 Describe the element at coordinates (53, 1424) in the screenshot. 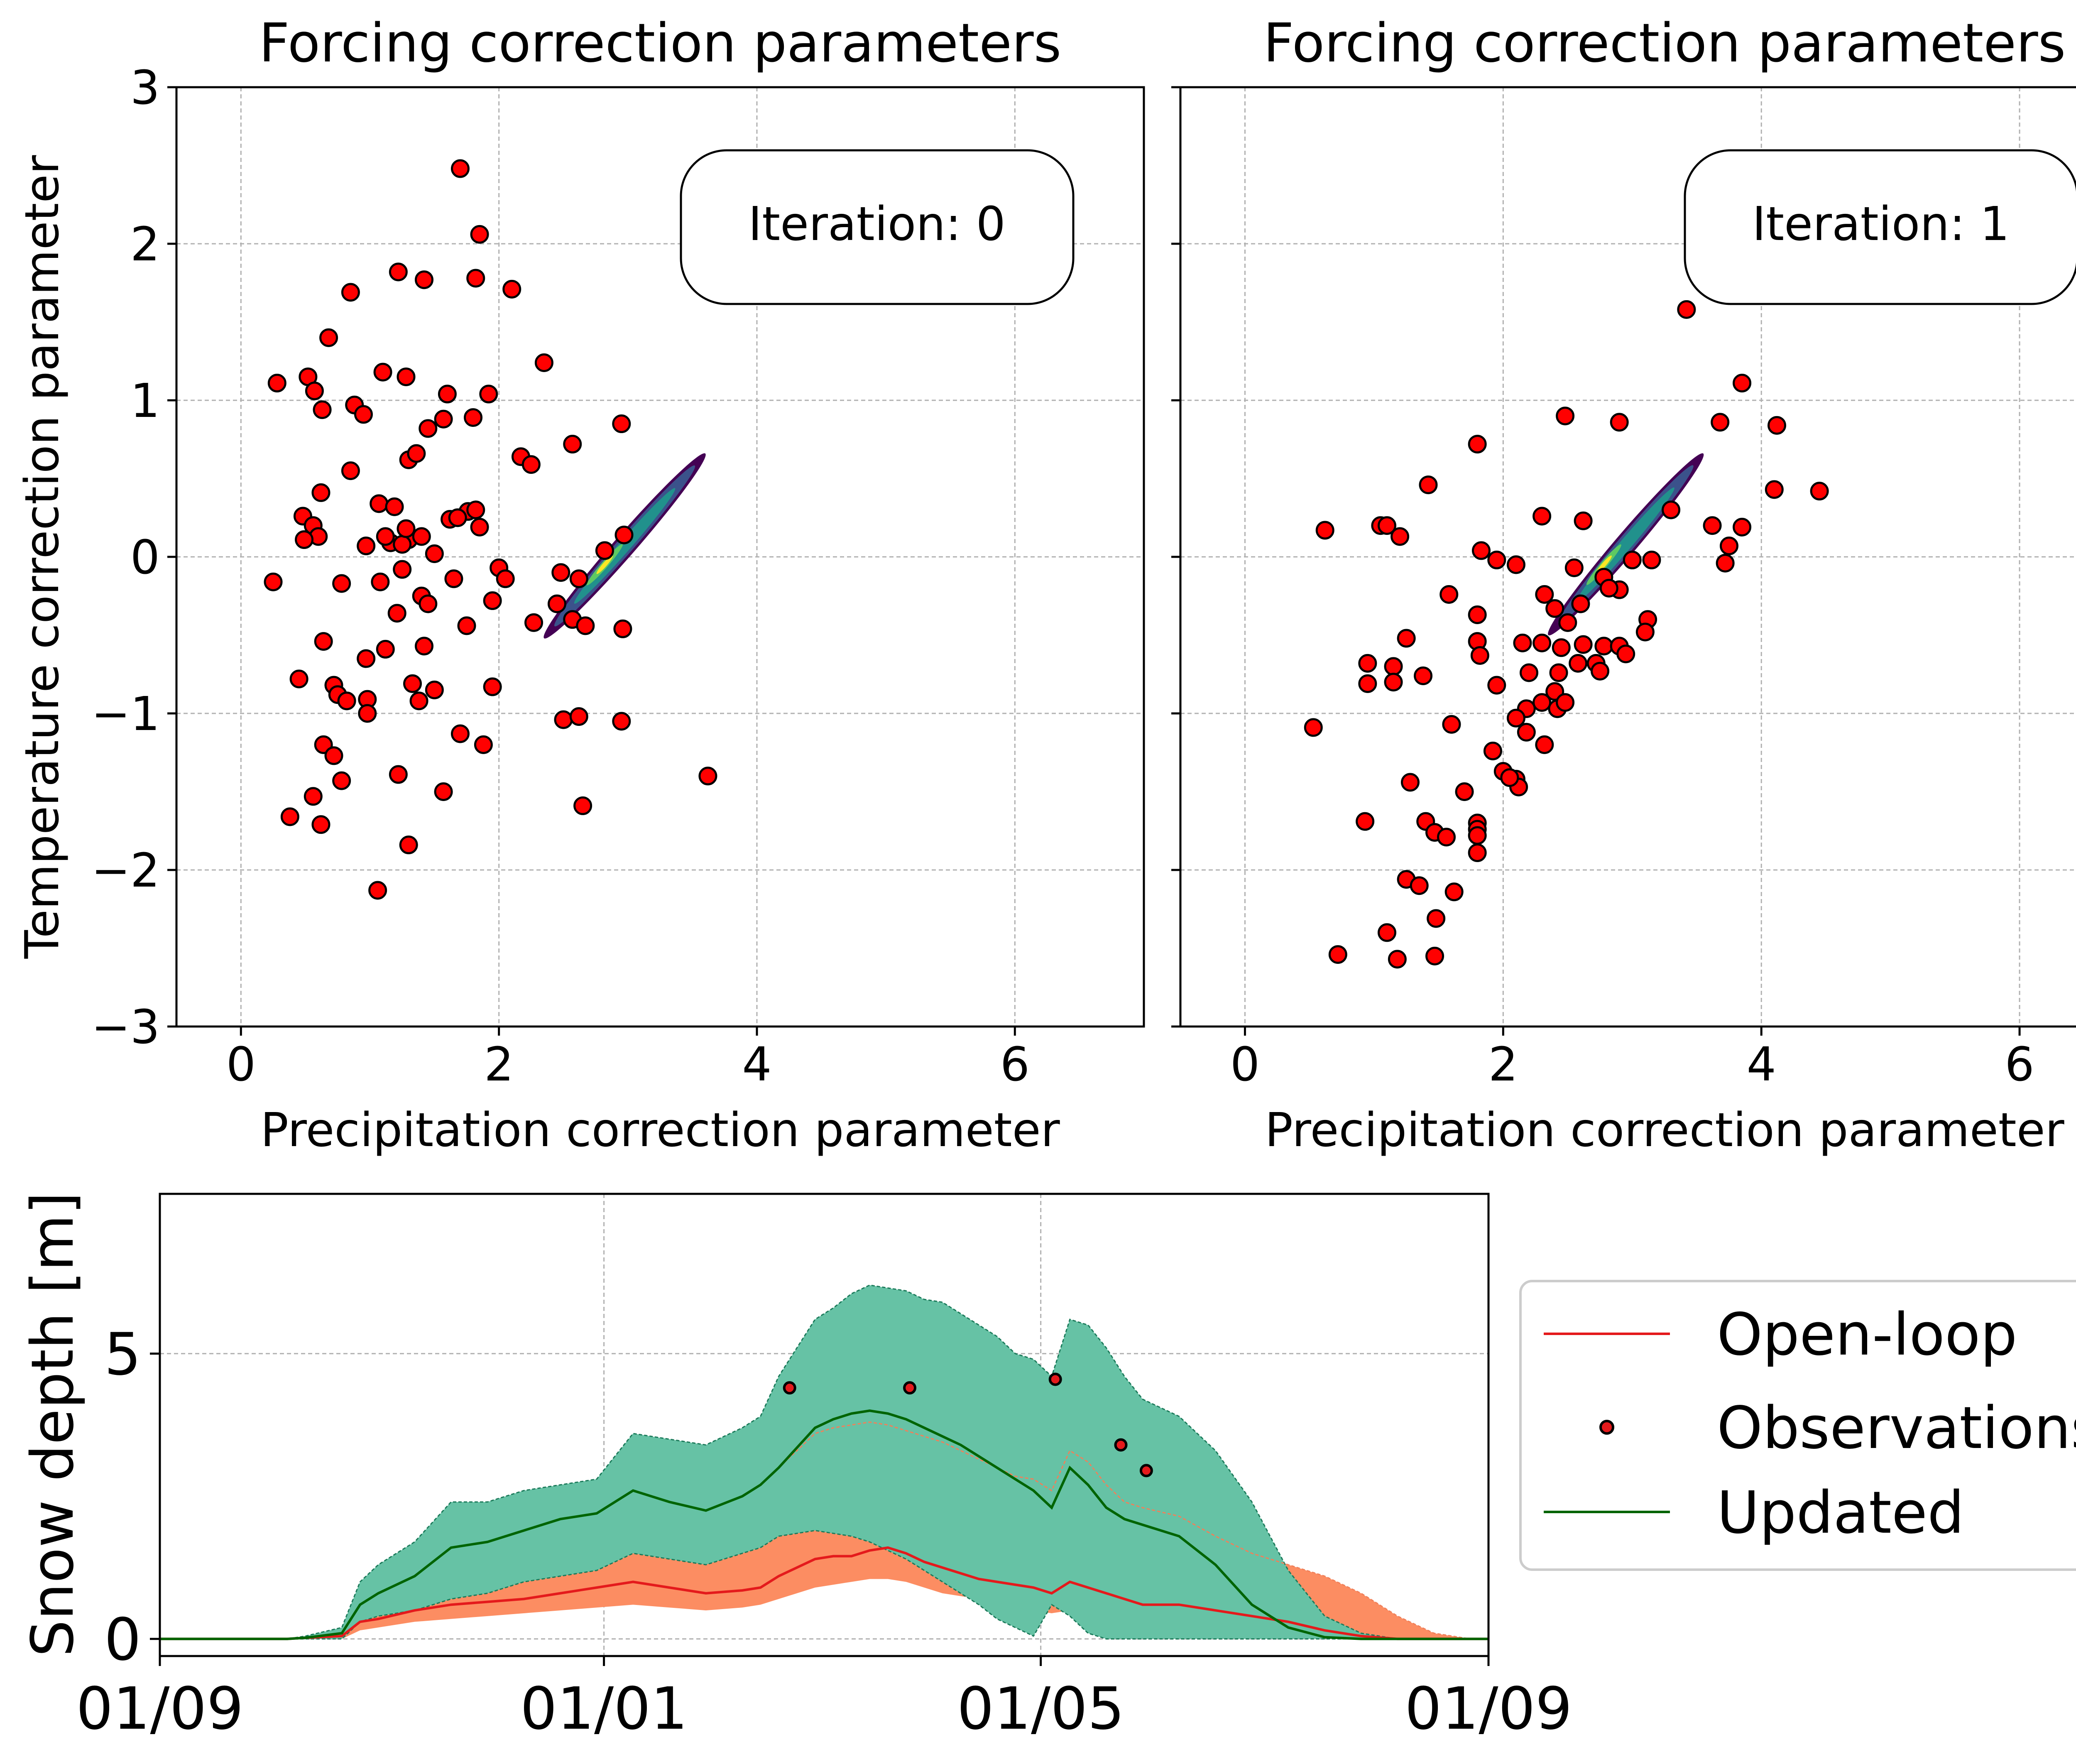

I see `y-axis-label: Snow depth [m]` at that location.